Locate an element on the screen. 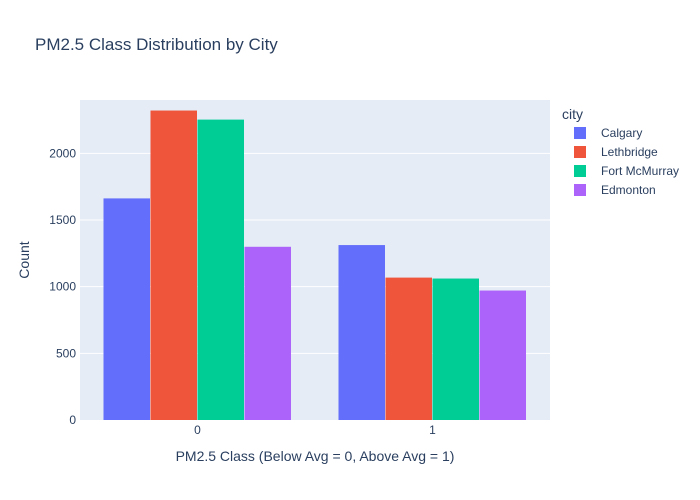 This screenshot has height=500, width=700. y-tick-label: 1500 is located at coordinates (62, 220).